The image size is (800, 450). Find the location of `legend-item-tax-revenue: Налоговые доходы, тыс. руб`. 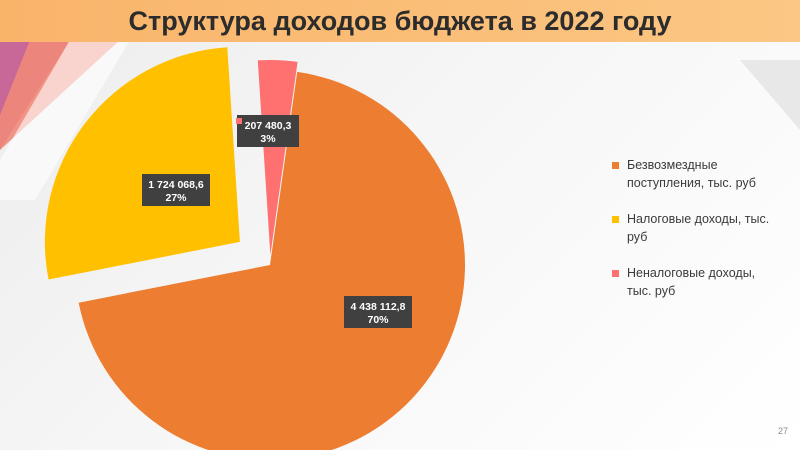

legend-item-tax-revenue: Налоговые доходы, тыс. руб is located at coordinates (697, 228).